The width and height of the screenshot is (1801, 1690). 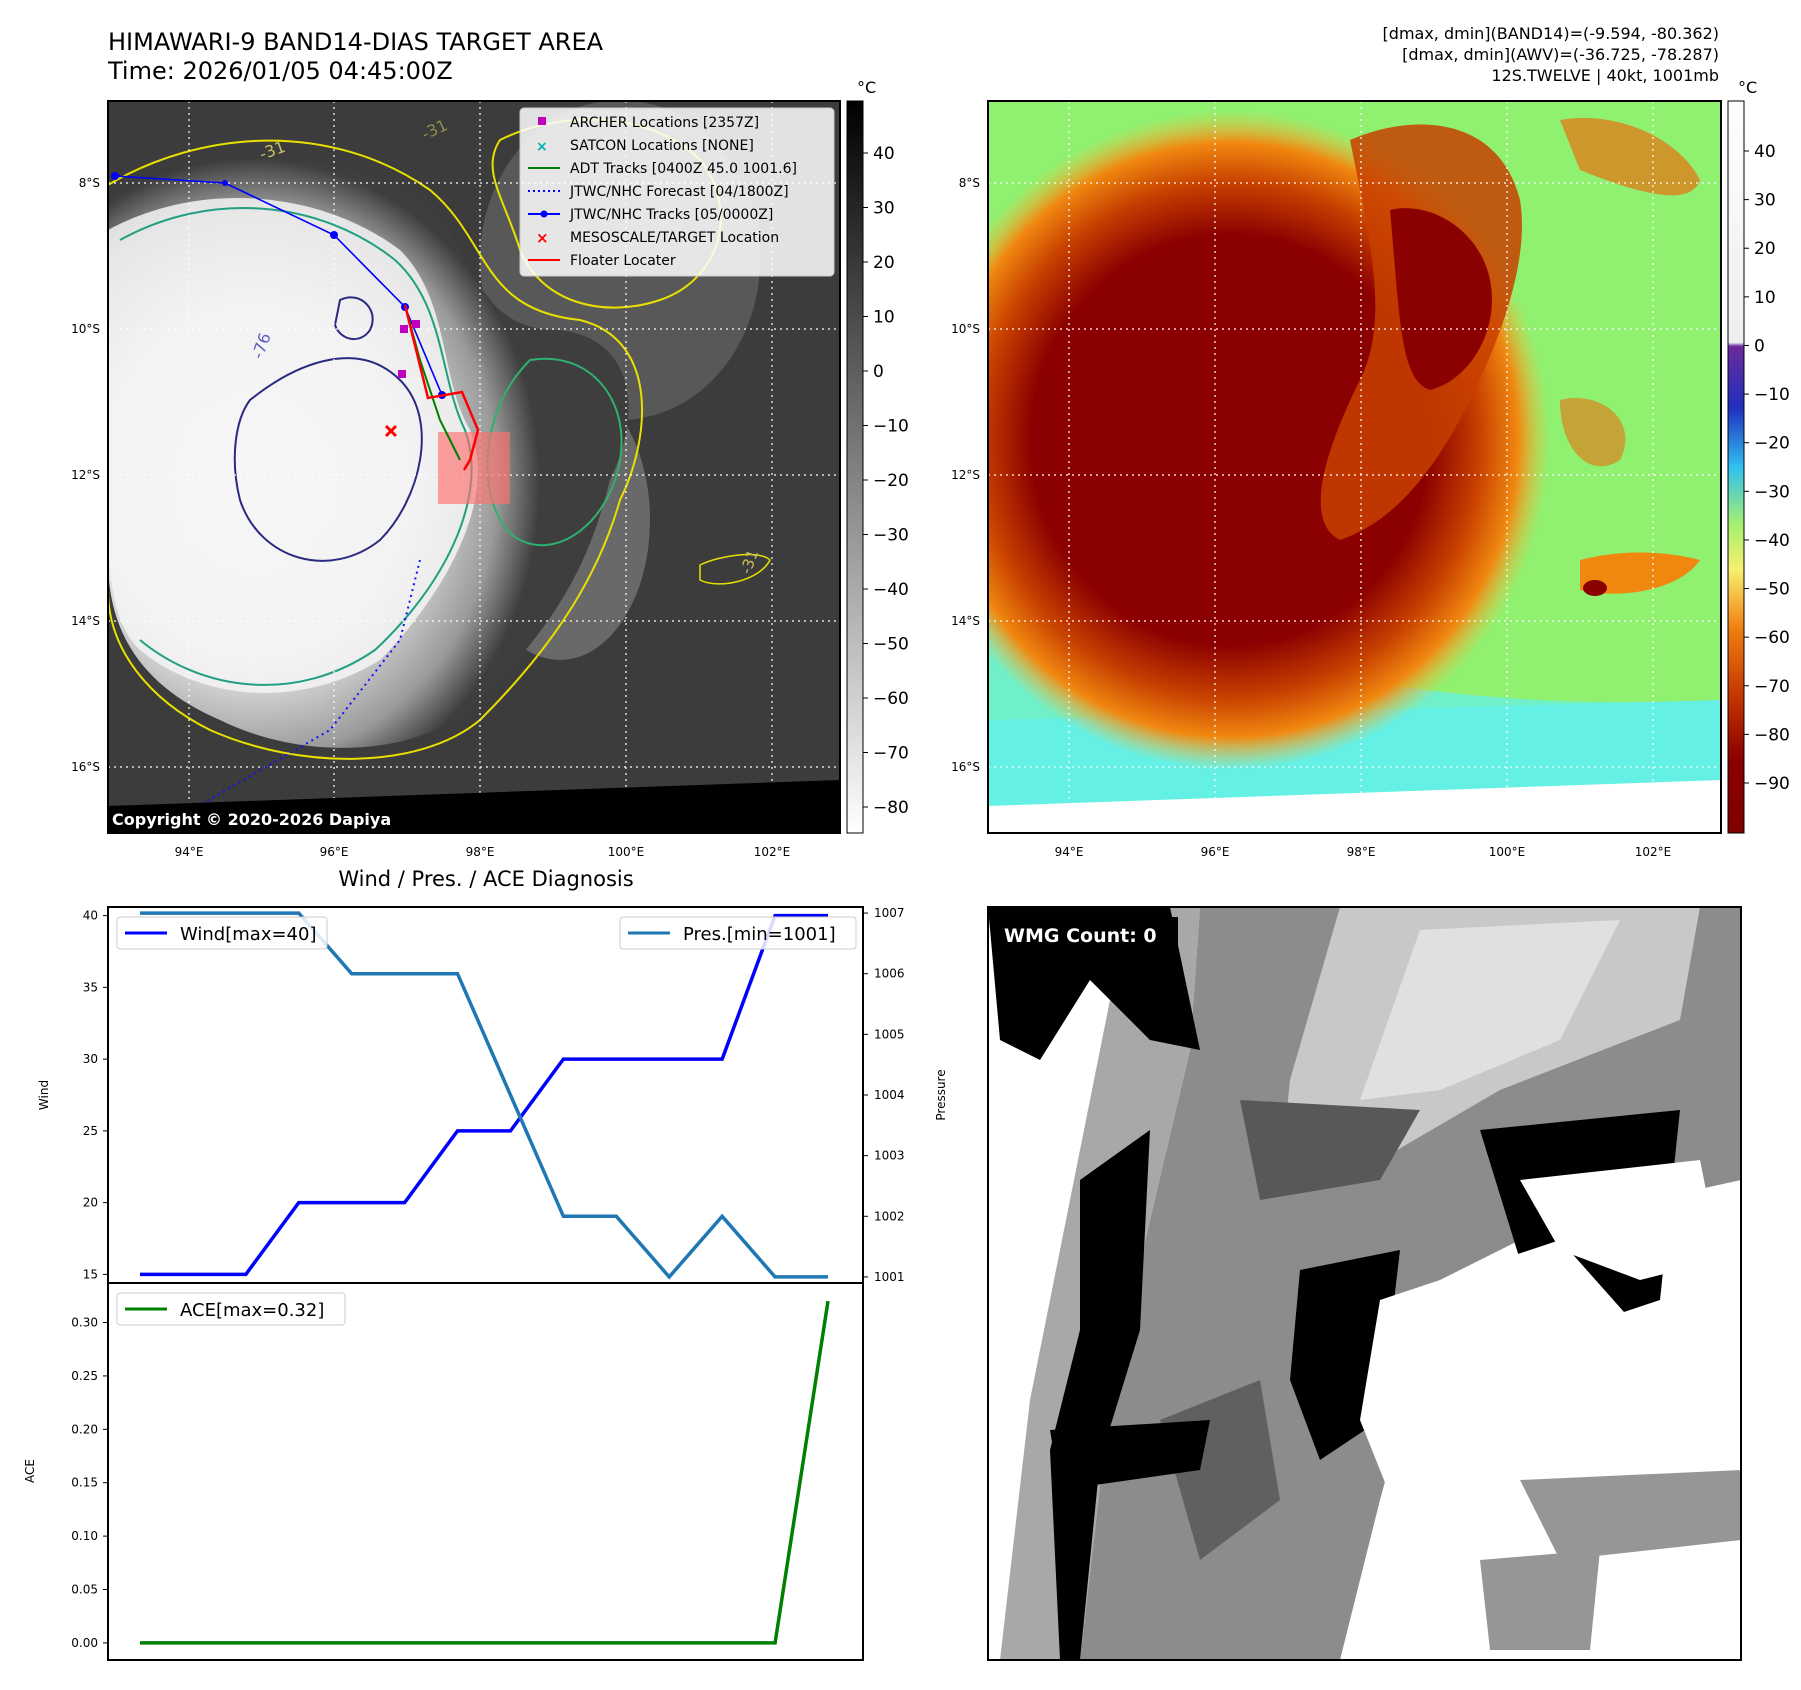 I want to click on ir-colorbar-tick-label: 40, so click(x=884, y=154).